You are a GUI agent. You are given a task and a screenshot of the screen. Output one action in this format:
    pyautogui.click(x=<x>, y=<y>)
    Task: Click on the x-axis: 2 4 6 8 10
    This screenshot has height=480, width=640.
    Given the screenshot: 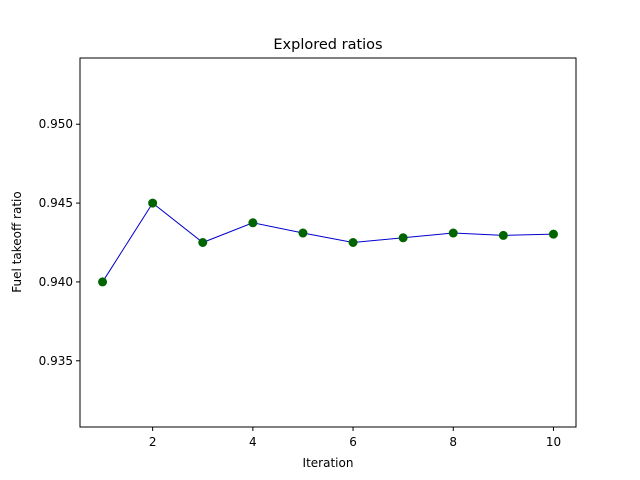 What is the action you would take?
    pyautogui.click(x=355, y=438)
    